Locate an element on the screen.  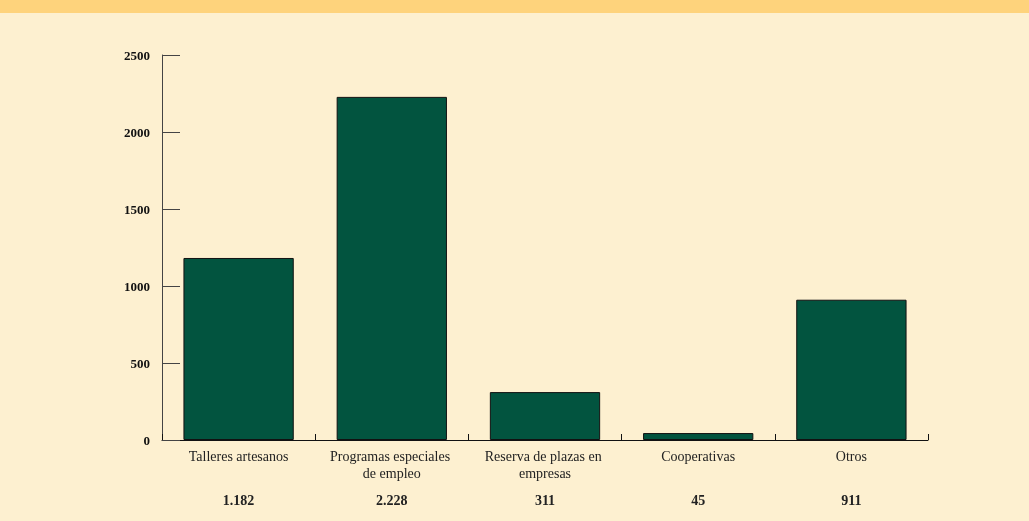
data-label: 911 is located at coordinates (851, 500).